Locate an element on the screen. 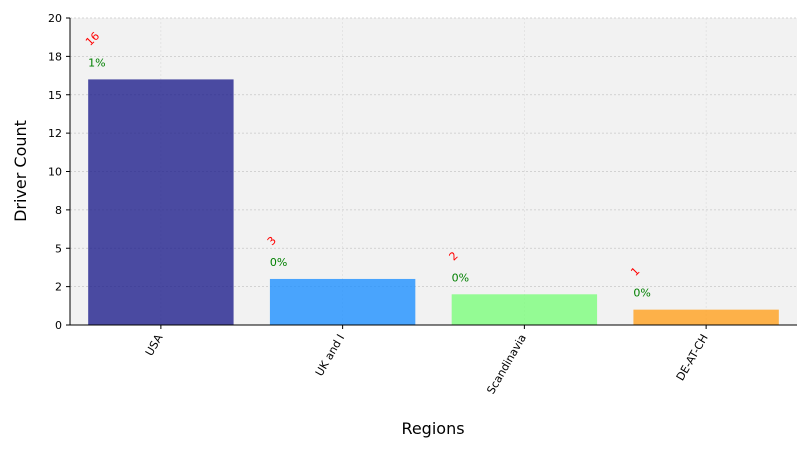 The width and height of the screenshot is (810, 450). y-tick-label: 10 is located at coordinates (55, 172).